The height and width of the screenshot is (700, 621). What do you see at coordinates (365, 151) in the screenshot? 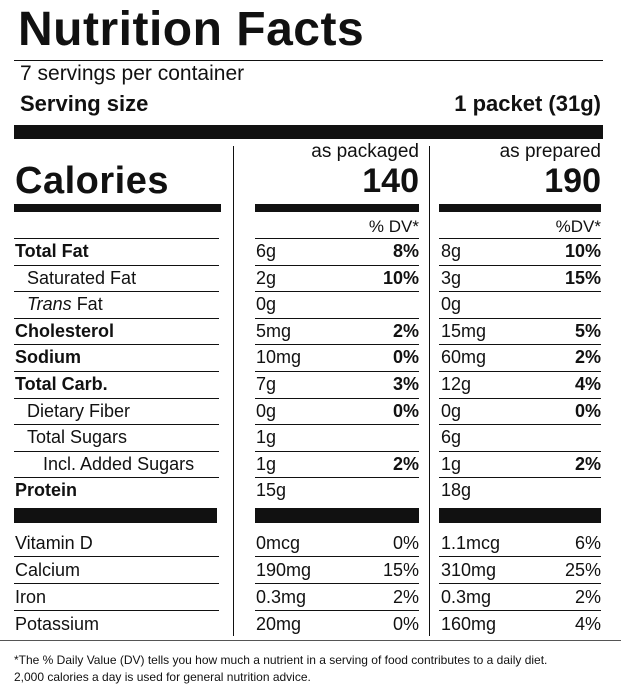
I see `column-header-packaged: as packaged` at bounding box center [365, 151].